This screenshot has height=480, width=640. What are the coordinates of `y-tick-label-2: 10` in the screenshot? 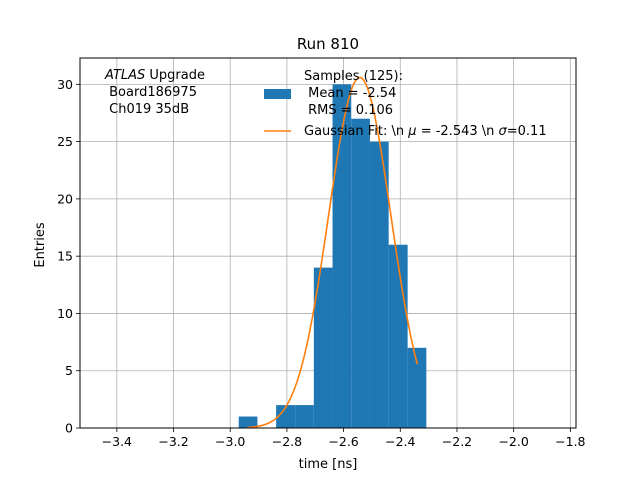 It's located at (65, 313).